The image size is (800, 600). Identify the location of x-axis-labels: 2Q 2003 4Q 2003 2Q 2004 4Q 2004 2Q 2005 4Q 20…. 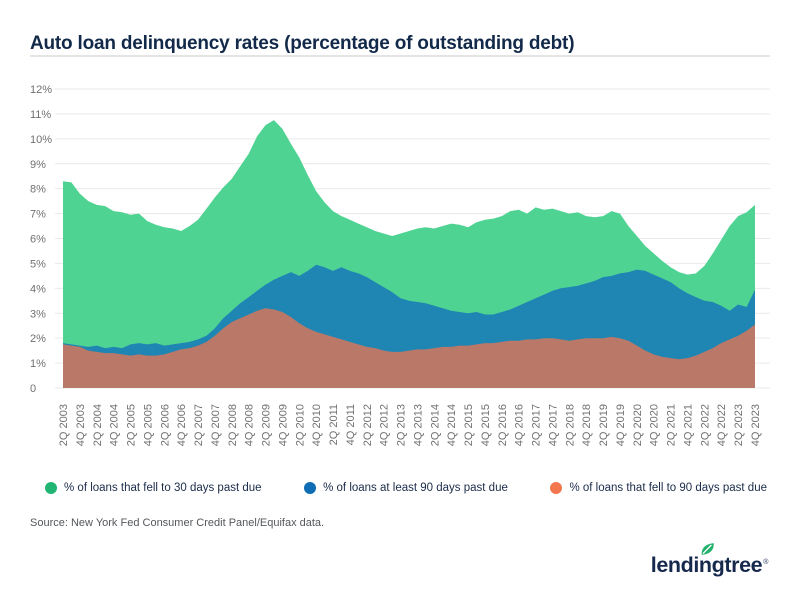
(410, 425).